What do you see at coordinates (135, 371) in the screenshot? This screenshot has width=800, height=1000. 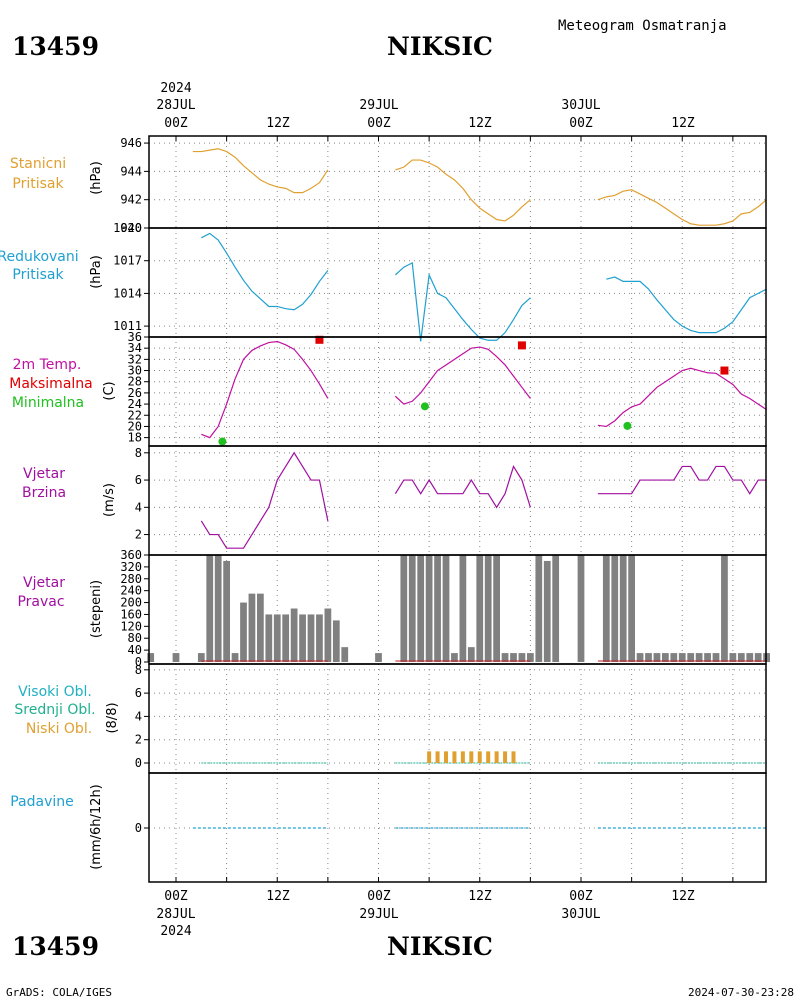 I see `p3-ytick-label: 30` at bounding box center [135, 371].